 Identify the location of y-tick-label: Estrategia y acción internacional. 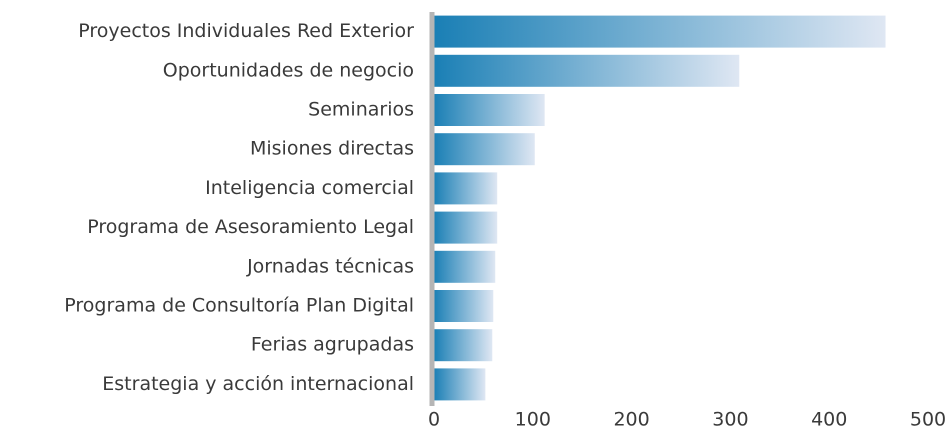
(258, 384).